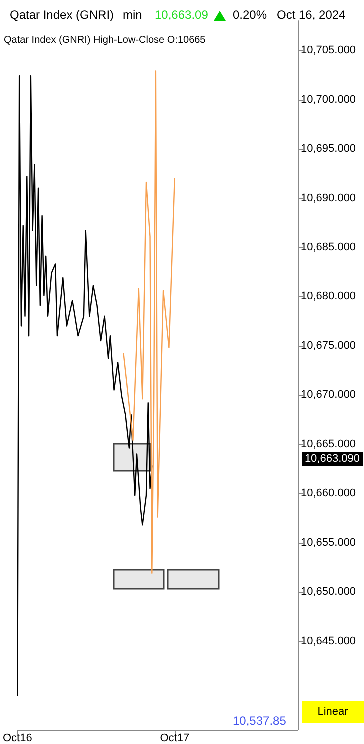 Image resolution: width=364 pixels, height=744 pixels. I want to click on line-series, so click(149, 322).